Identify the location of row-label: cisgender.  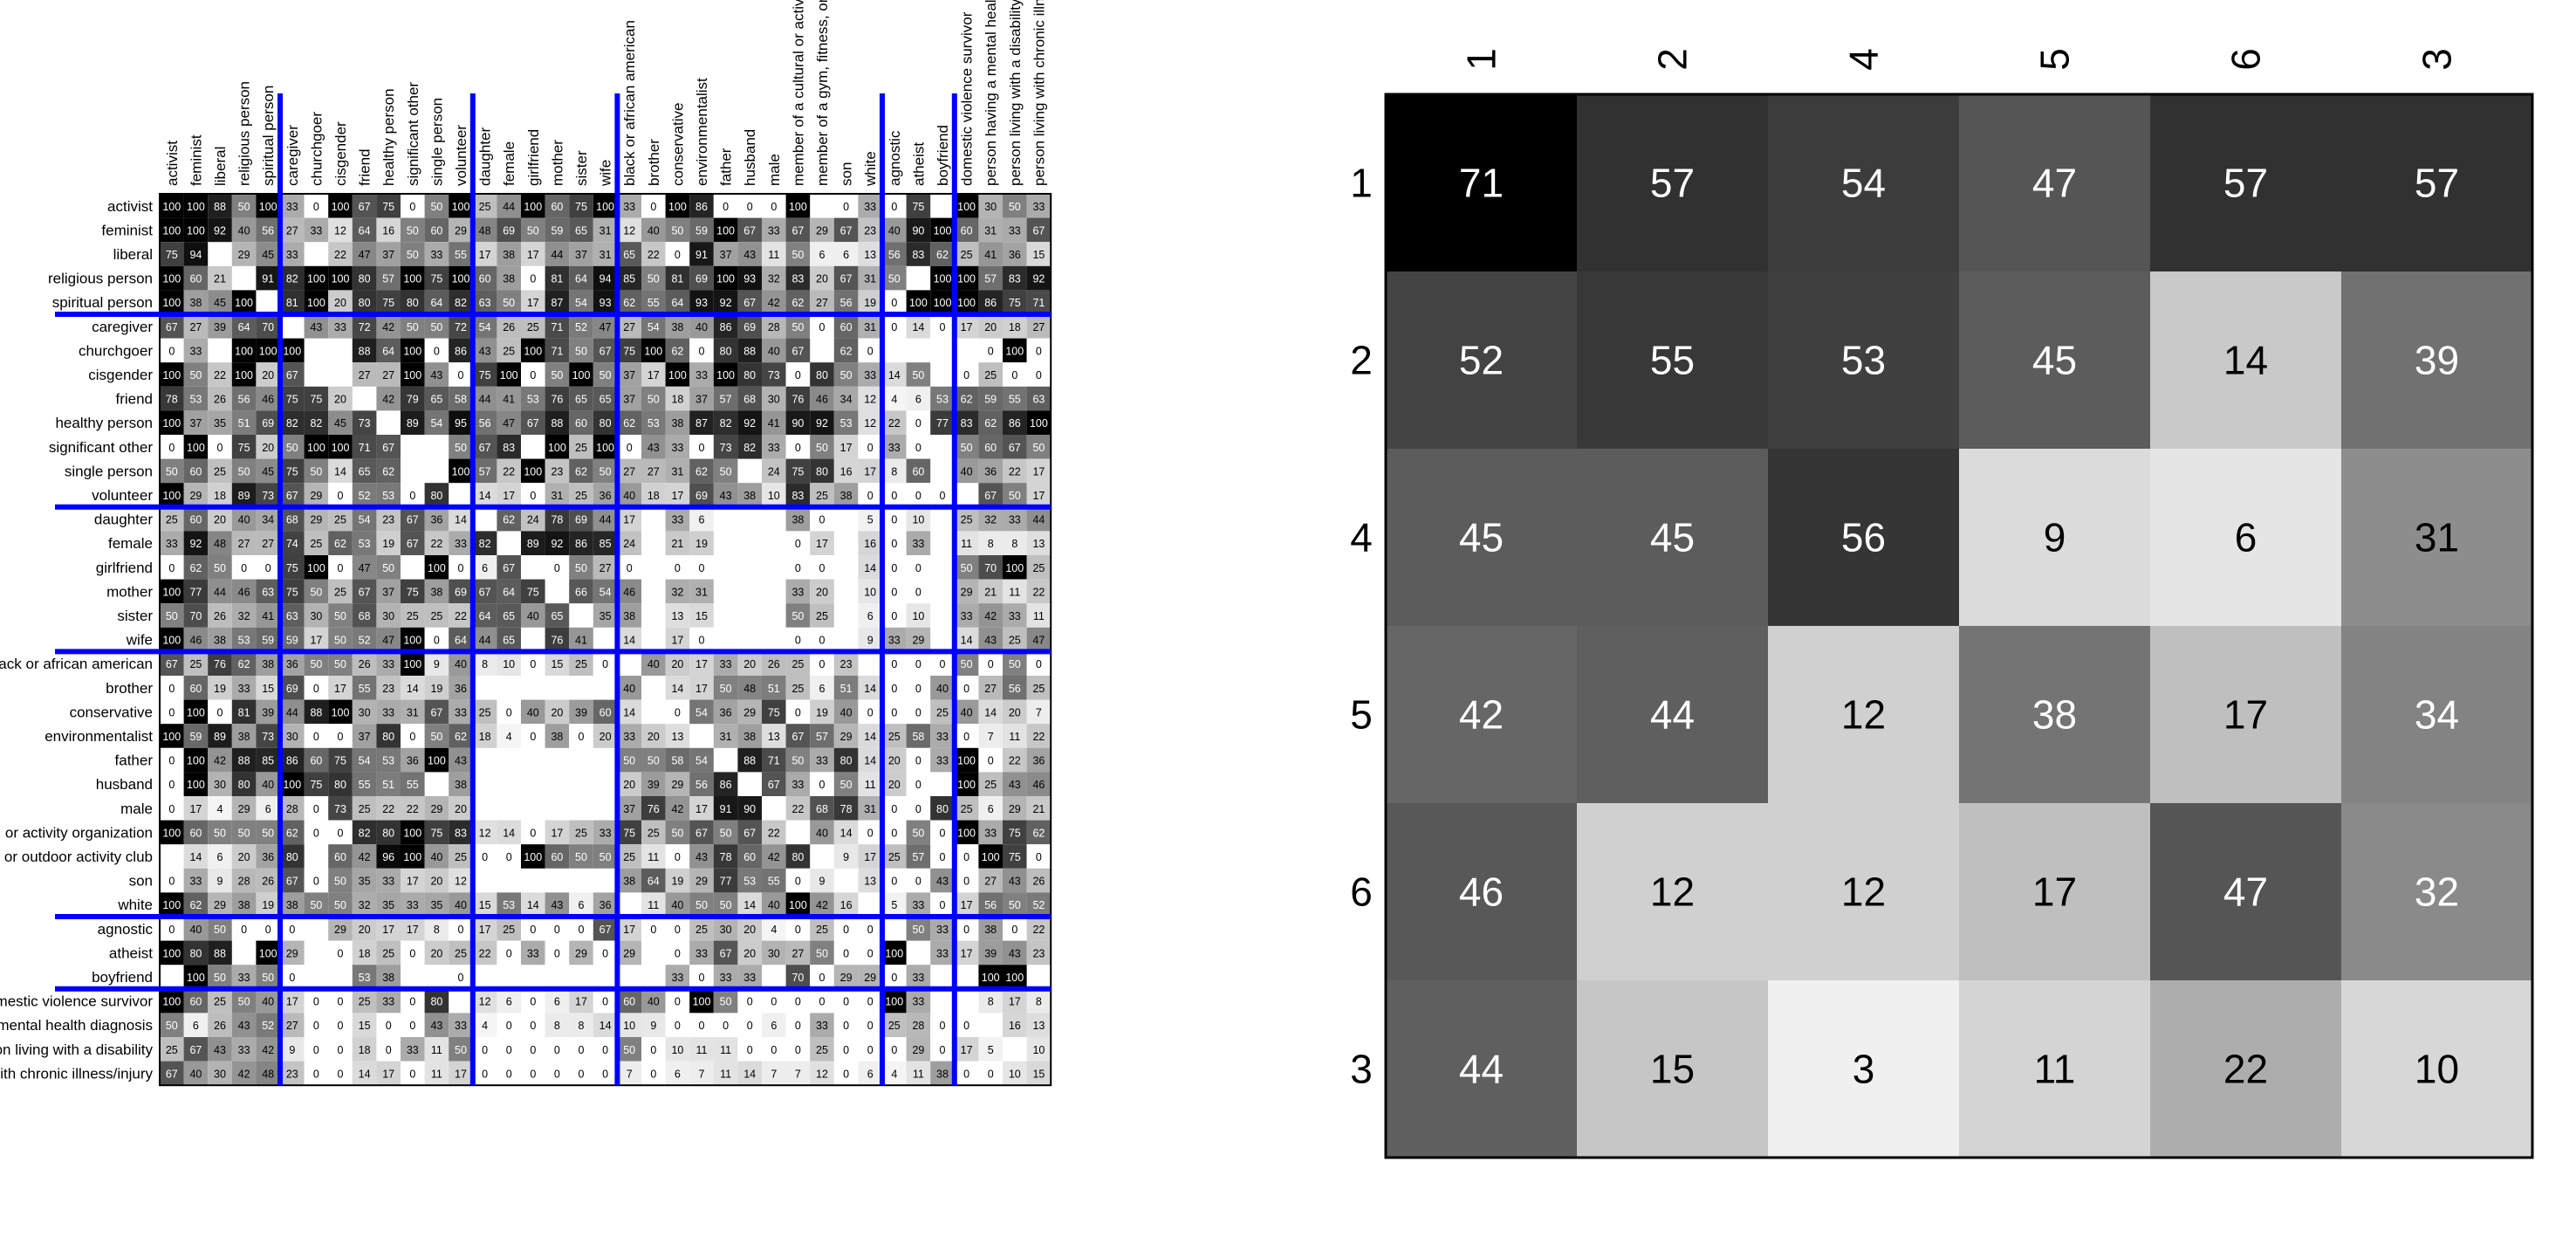
(121, 375).